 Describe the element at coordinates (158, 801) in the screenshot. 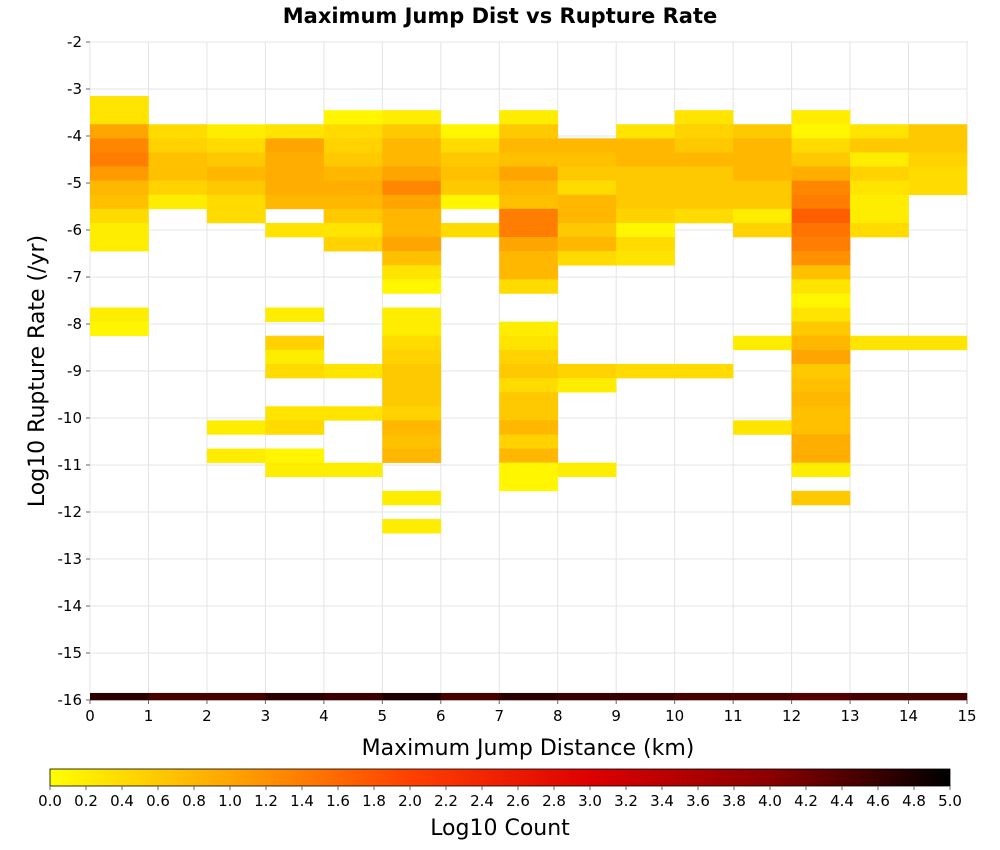

I see `colorbar-tick-label: 0.6` at that location.